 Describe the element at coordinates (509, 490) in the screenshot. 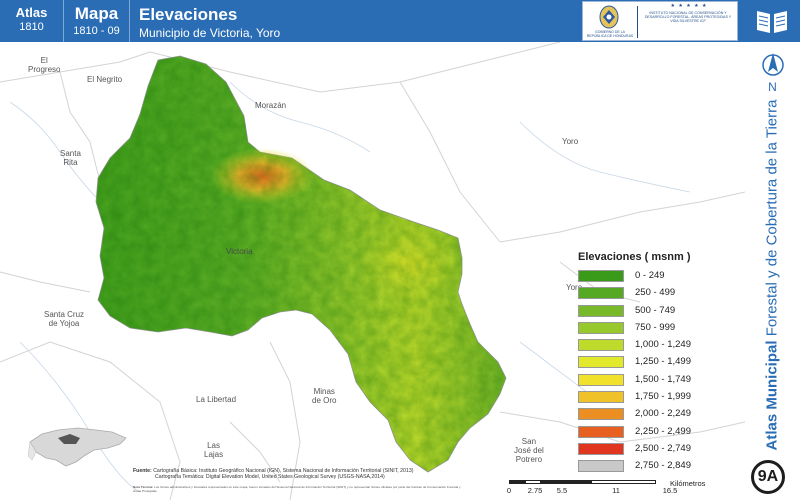

I see `scale-tick: 0` at that location.